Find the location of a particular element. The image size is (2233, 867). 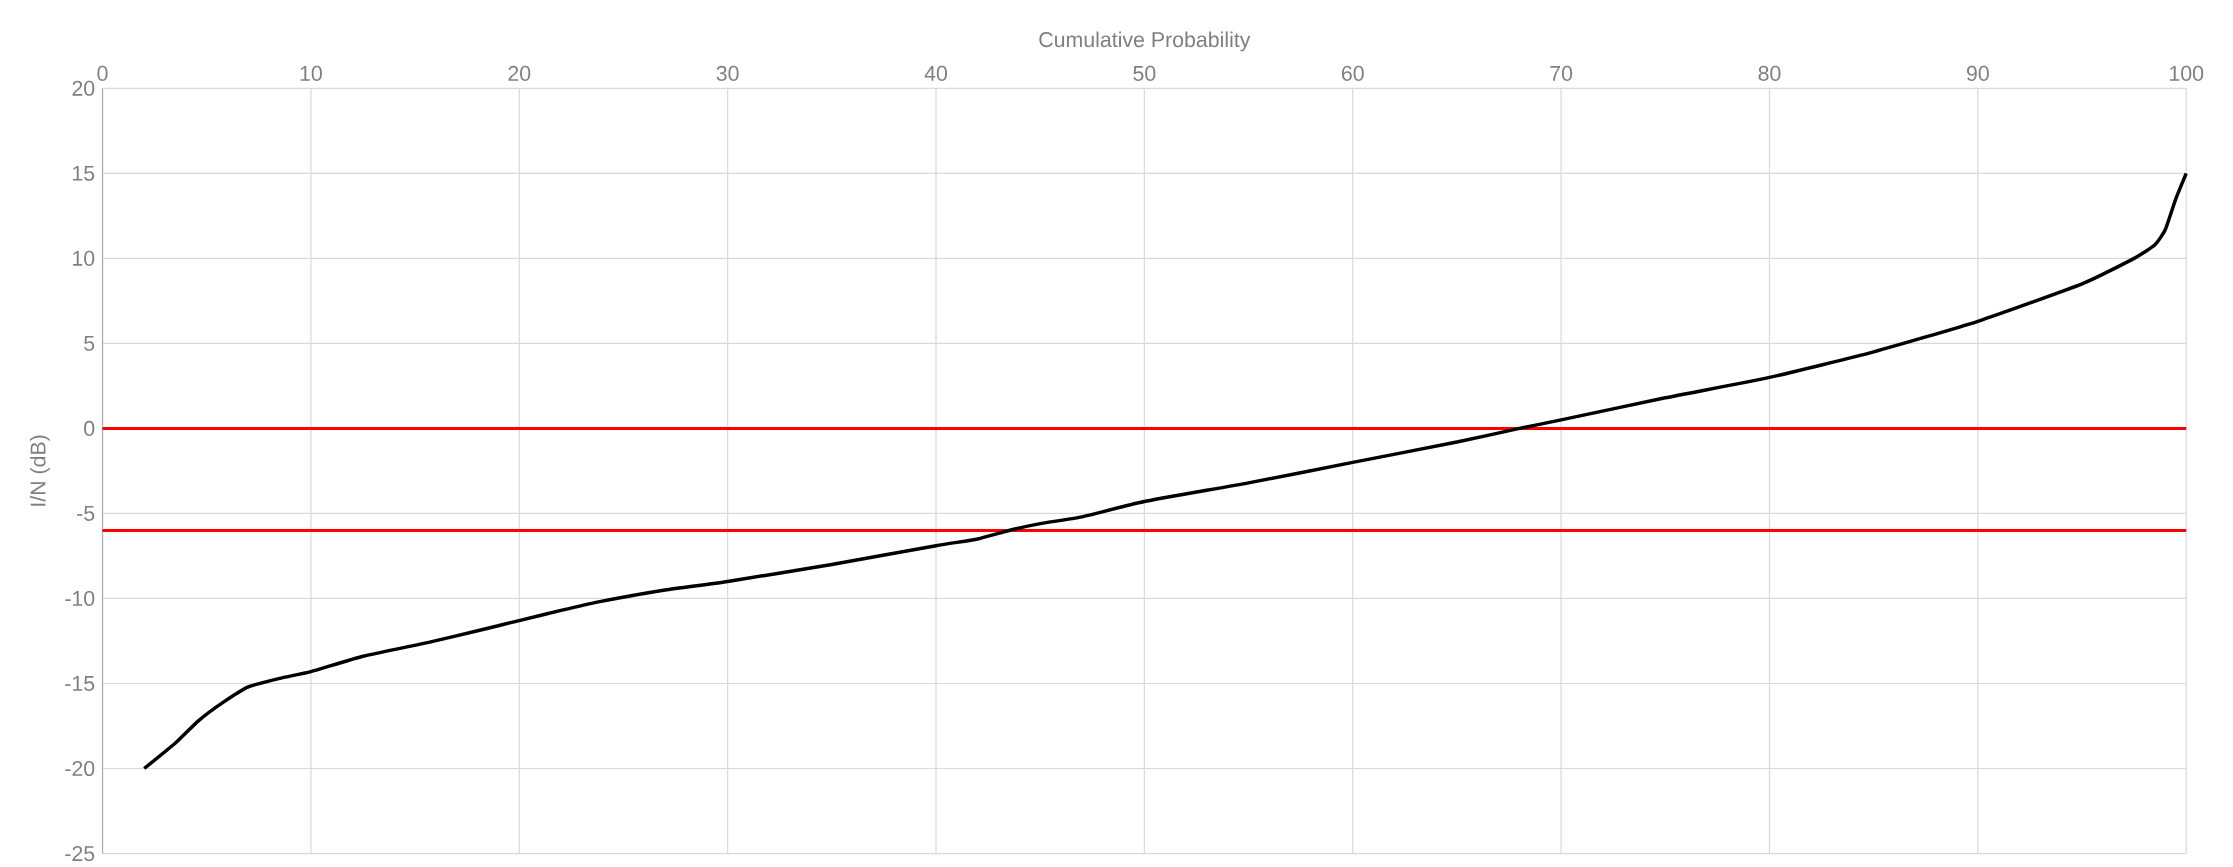

y-tick-label: 15 is located at coordinates (84, 174).